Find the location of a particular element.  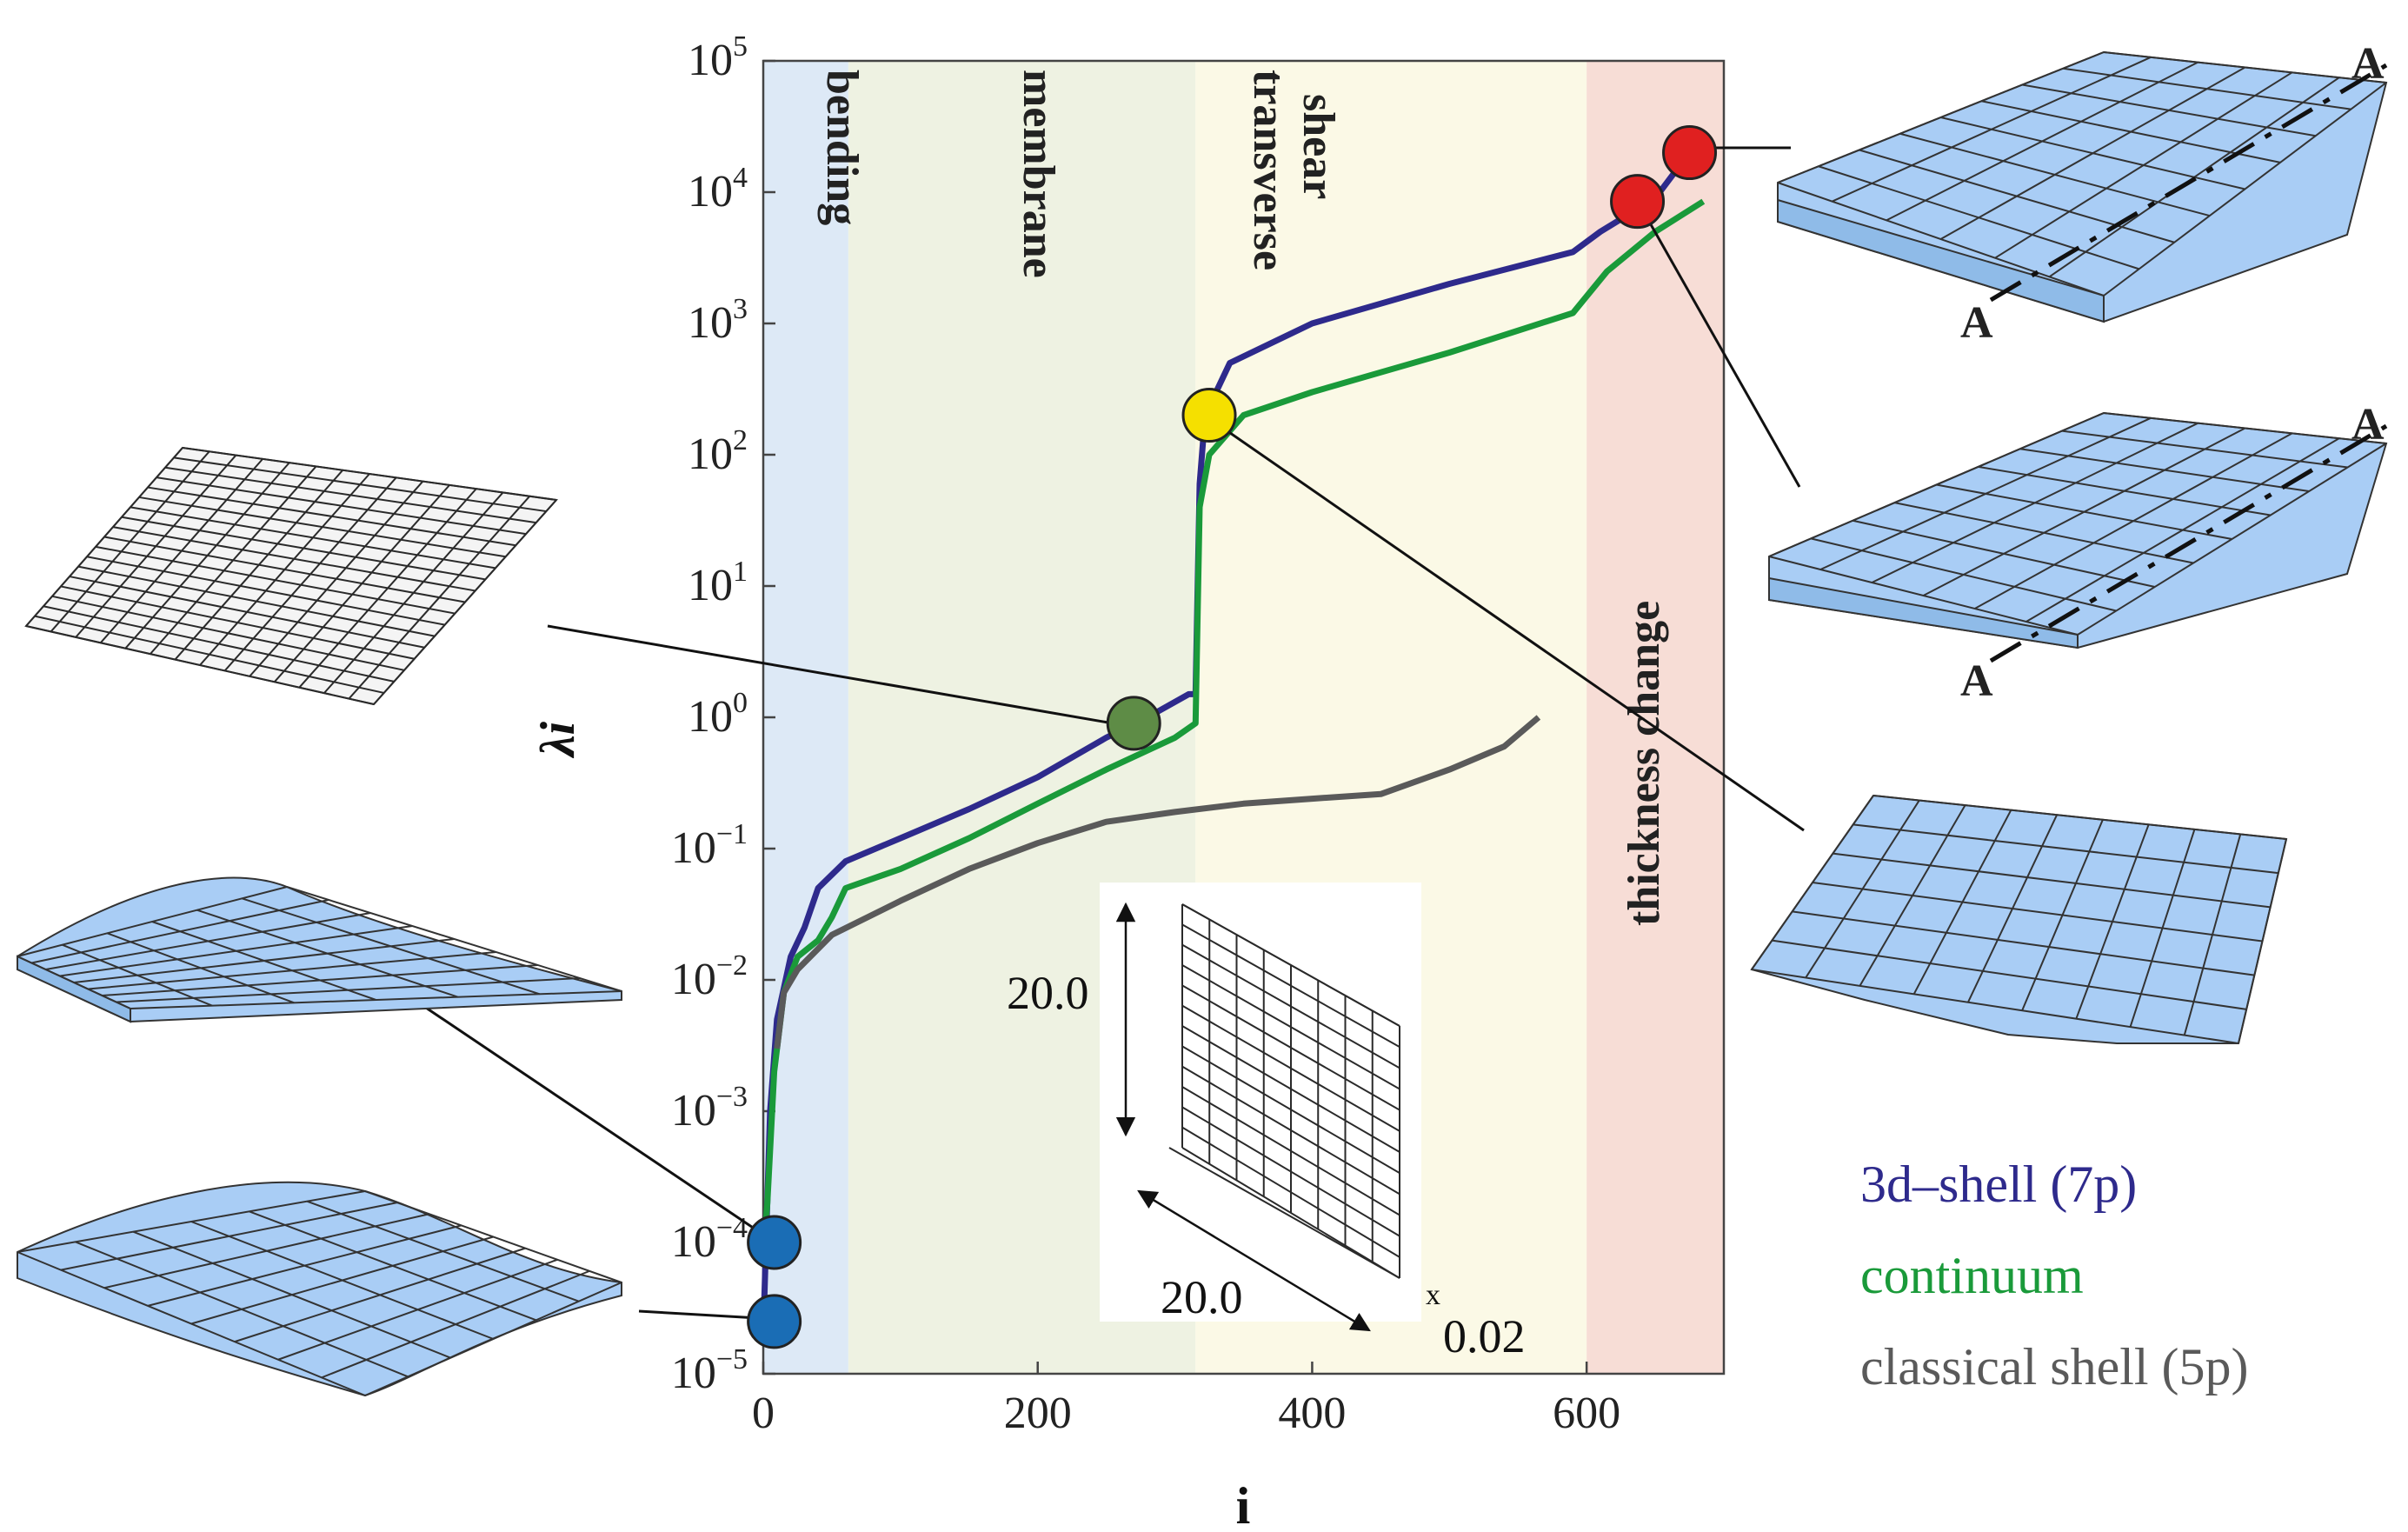

mode-label-a-top-1: A is located at coordinates (2368, 64).